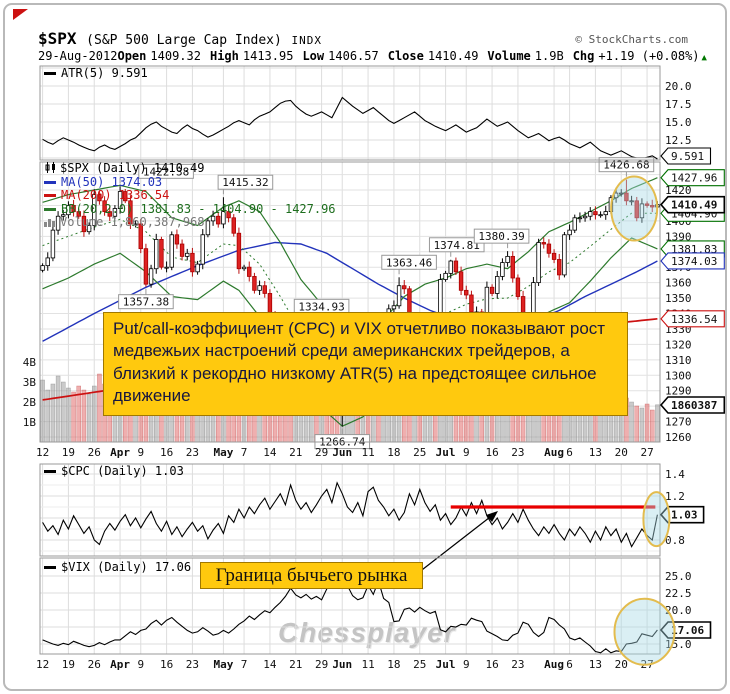  I want to click on x-axis-date-label: 13, so click(595, 452).